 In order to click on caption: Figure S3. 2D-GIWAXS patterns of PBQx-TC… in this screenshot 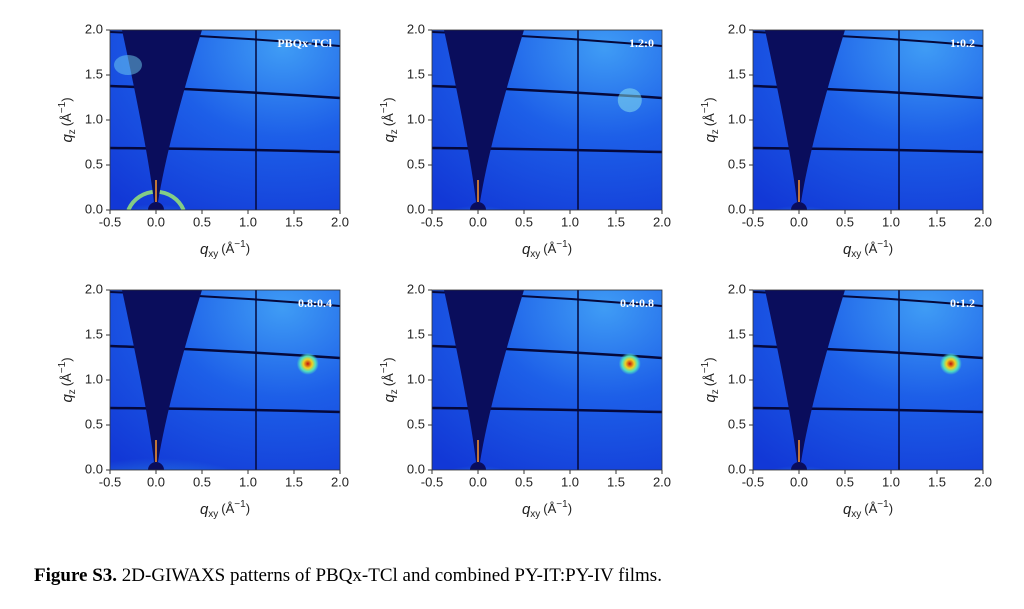, I will do `click(348, 575)`.